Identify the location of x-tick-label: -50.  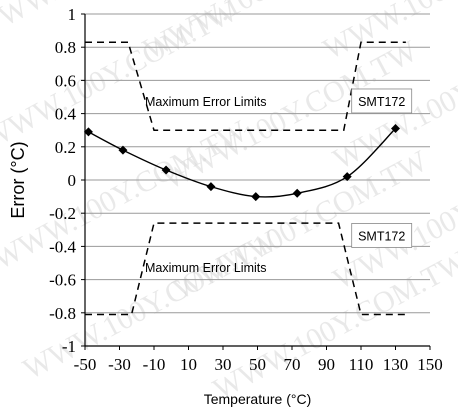
(85, 364).